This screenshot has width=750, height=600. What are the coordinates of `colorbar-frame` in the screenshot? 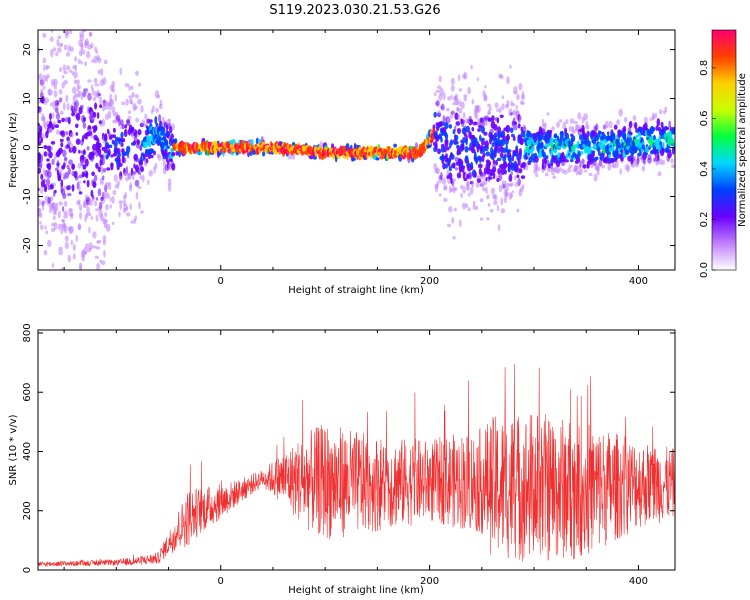 It's located at (724, 150).